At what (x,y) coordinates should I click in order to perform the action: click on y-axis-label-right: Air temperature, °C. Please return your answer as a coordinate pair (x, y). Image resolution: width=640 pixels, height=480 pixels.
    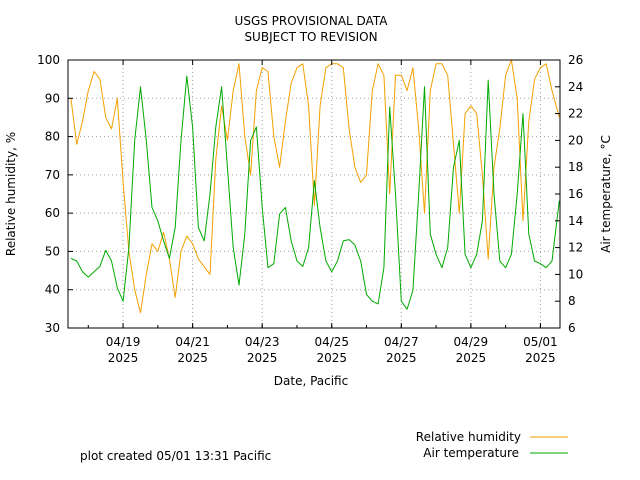
    Looking at the image, I should click on (606, 194).